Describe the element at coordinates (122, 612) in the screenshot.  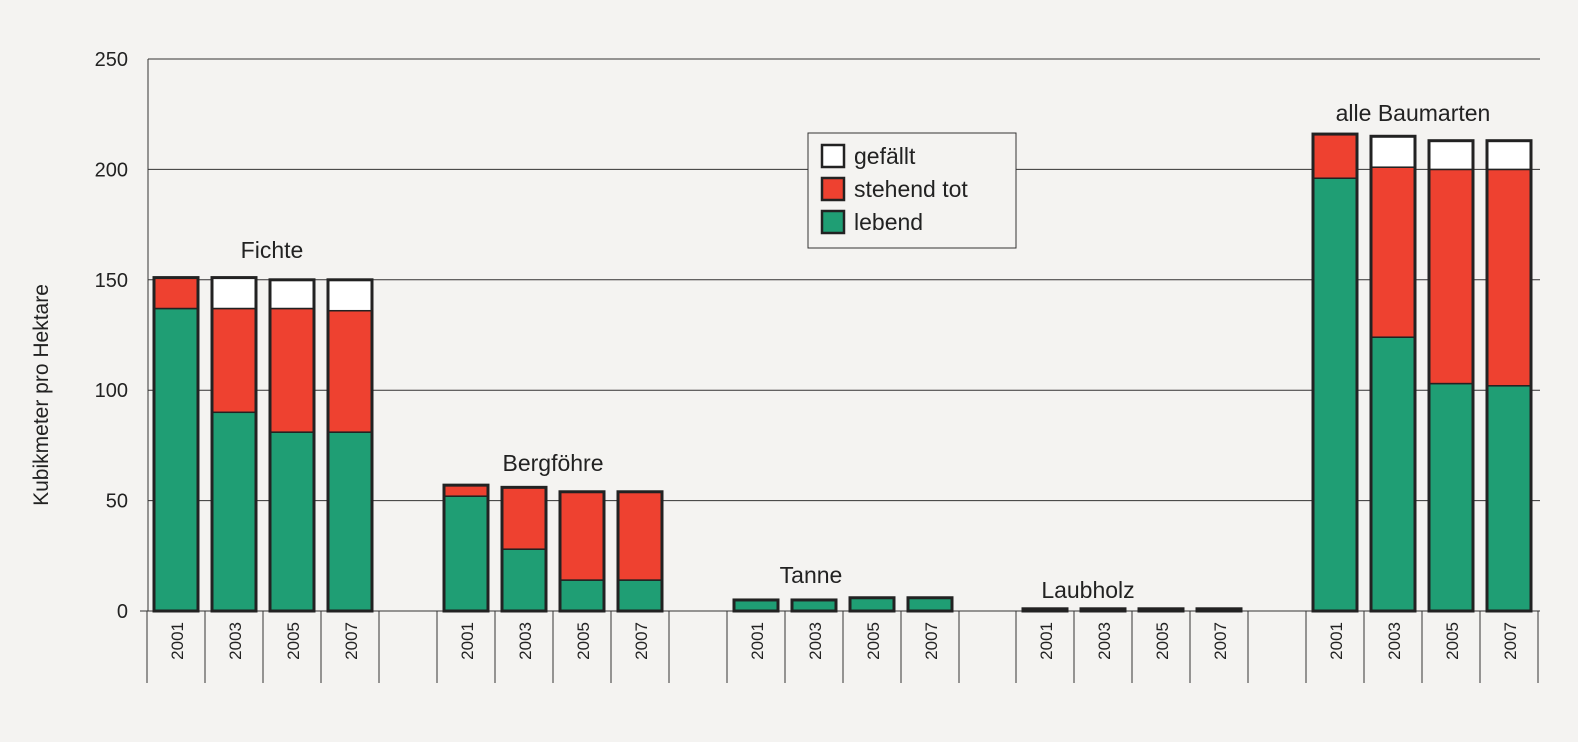
I see `y-tick-label: 0` at that location.